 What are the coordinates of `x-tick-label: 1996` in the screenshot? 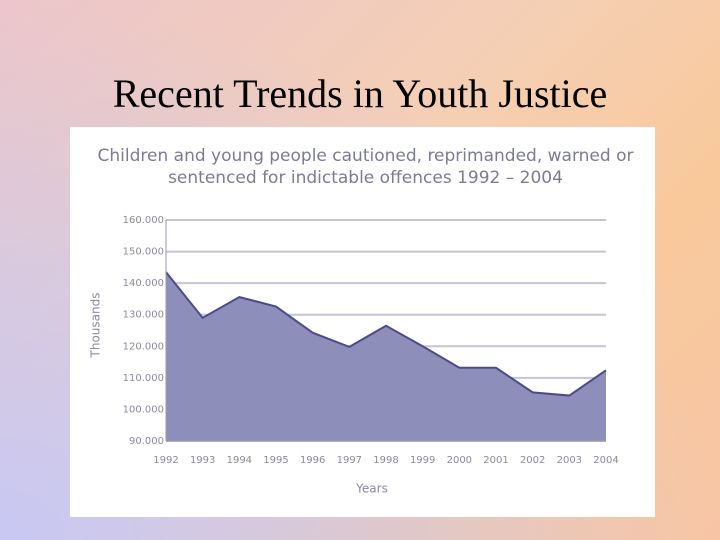 It's located at (312, 460).